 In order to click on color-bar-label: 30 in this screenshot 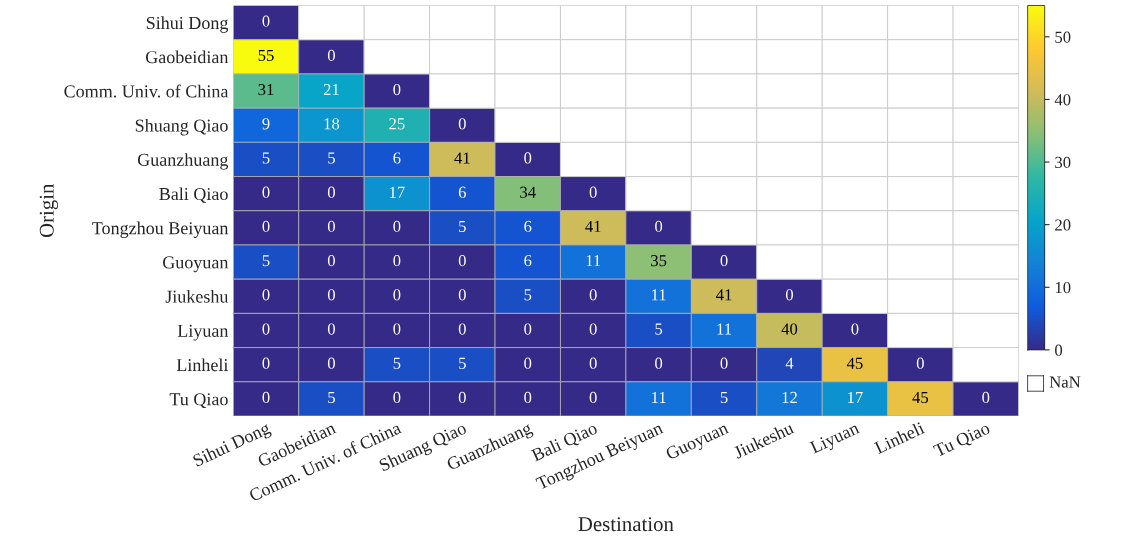, I will do `click(1063, 162)`.